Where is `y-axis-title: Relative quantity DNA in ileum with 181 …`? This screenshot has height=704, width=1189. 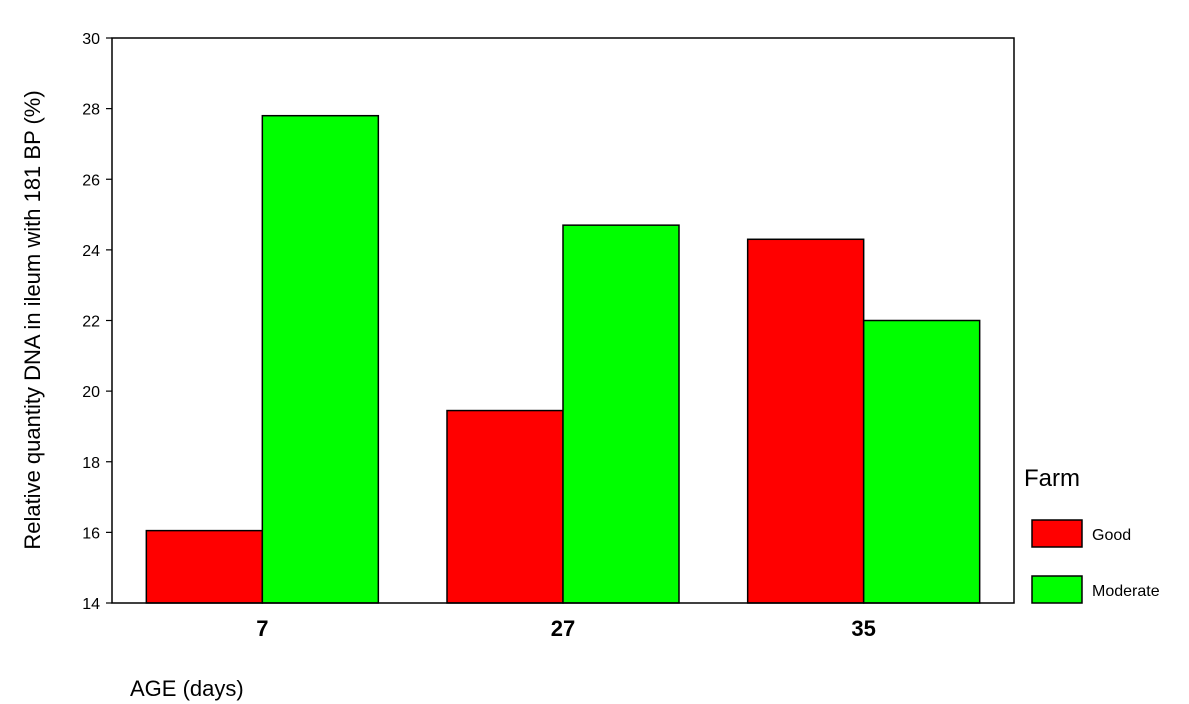 y-axis-title: Relative quantity DNA in ileum with 181 … is located at coordinates (32, 319).